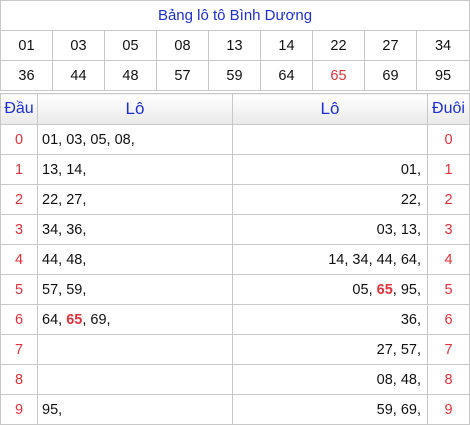 This screenshot has height=425, width=470. I want to click on dau-duoi-row: 7 27, 57, 7, so click(235, 349).